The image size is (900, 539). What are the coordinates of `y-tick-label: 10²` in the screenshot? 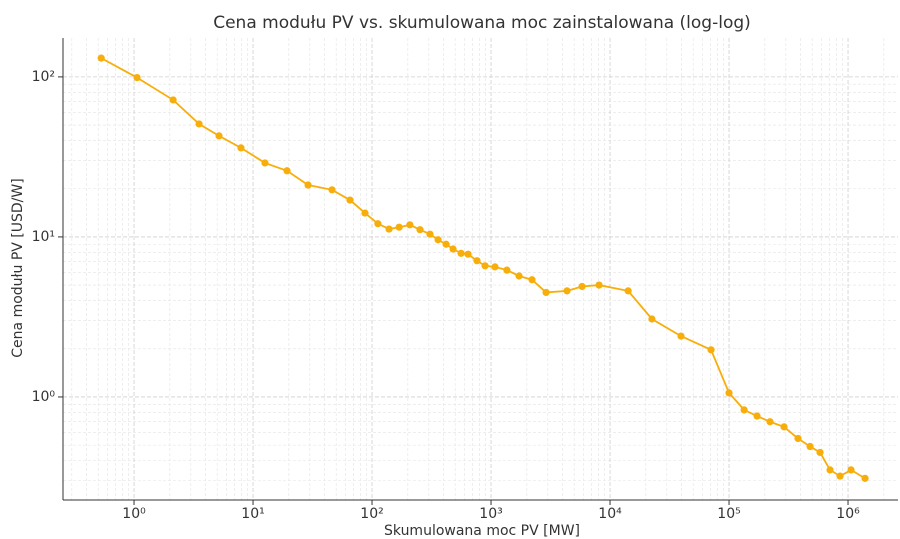 It's located at (43, 77).